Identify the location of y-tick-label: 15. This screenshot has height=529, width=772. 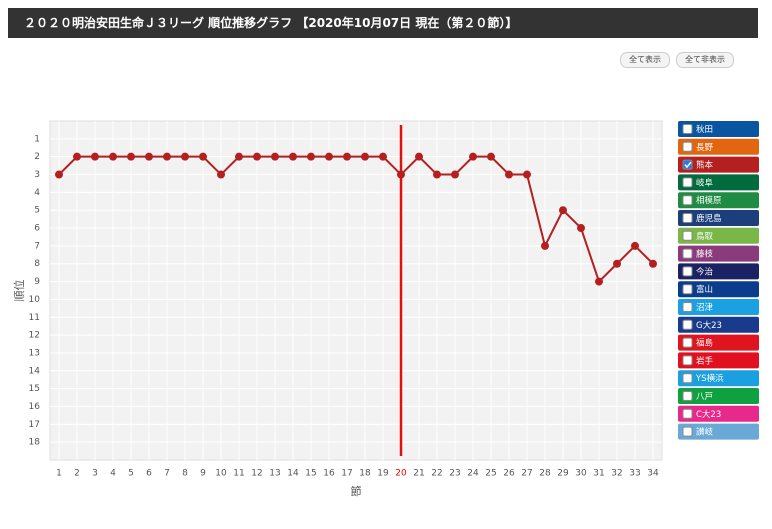
(34, 389).